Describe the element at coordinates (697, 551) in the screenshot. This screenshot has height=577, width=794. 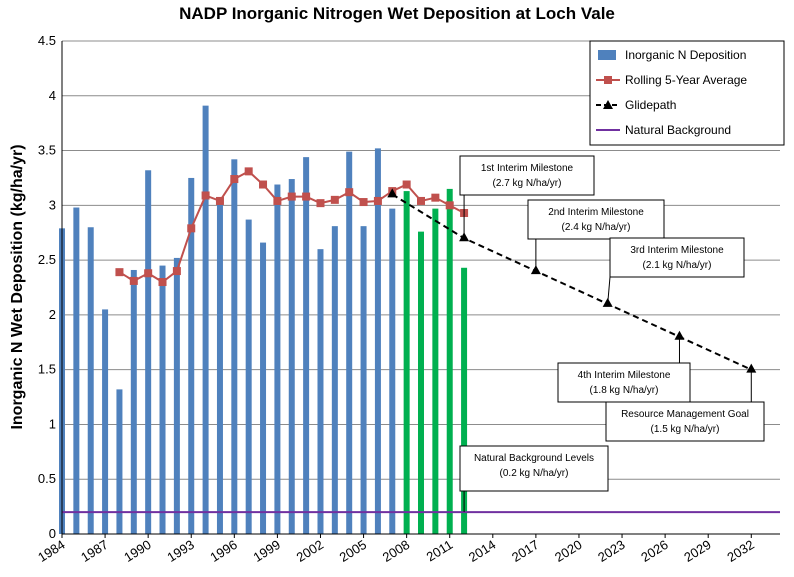
I see `x-tick-label: 2029` at that location.